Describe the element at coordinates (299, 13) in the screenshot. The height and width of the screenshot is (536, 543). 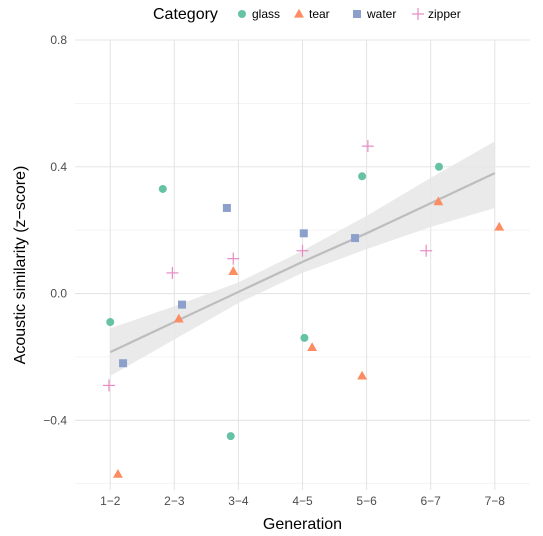
I see `triangle-icon` at that location.